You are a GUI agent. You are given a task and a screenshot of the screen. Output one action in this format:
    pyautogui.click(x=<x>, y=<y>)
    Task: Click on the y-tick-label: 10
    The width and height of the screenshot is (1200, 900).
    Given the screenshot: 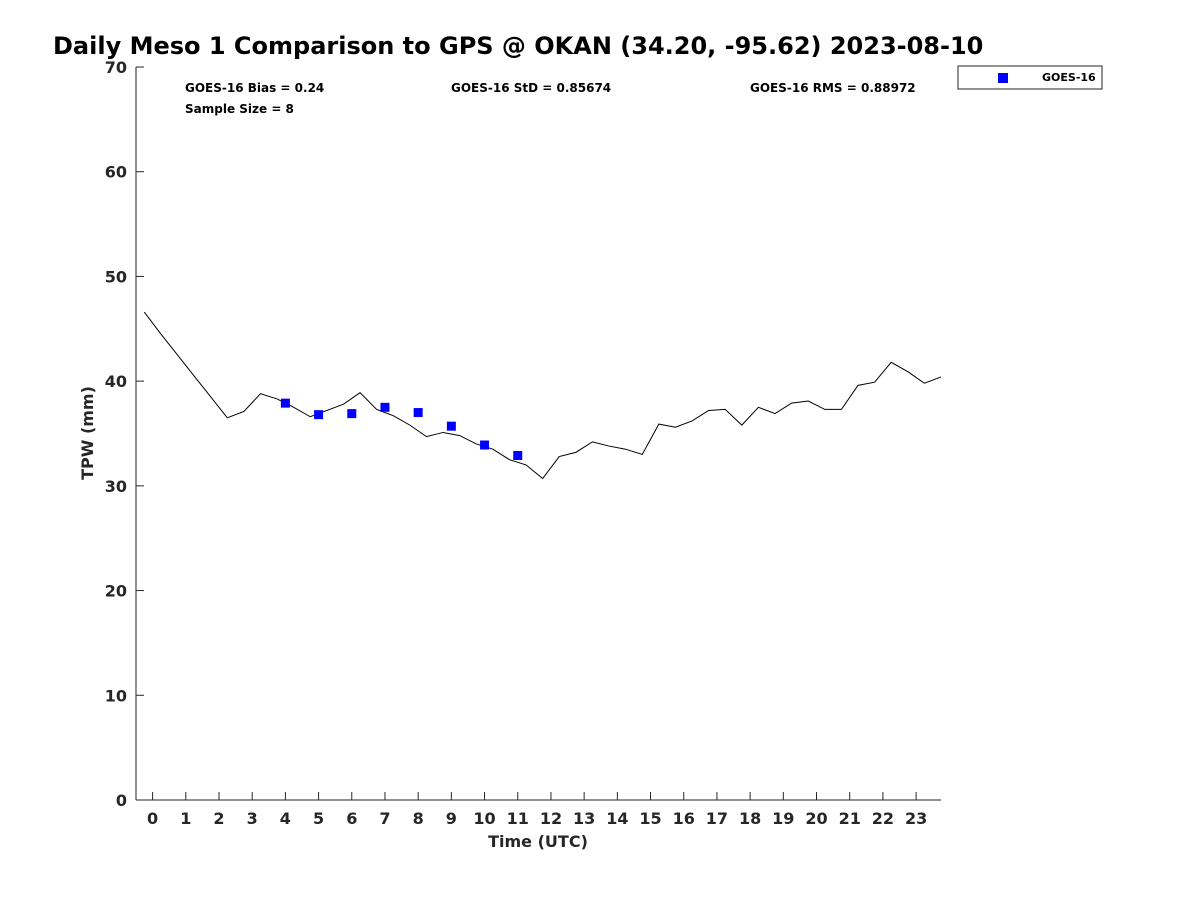 What is the action you would take?
    pyautogui.click(x=116, y=695)
    